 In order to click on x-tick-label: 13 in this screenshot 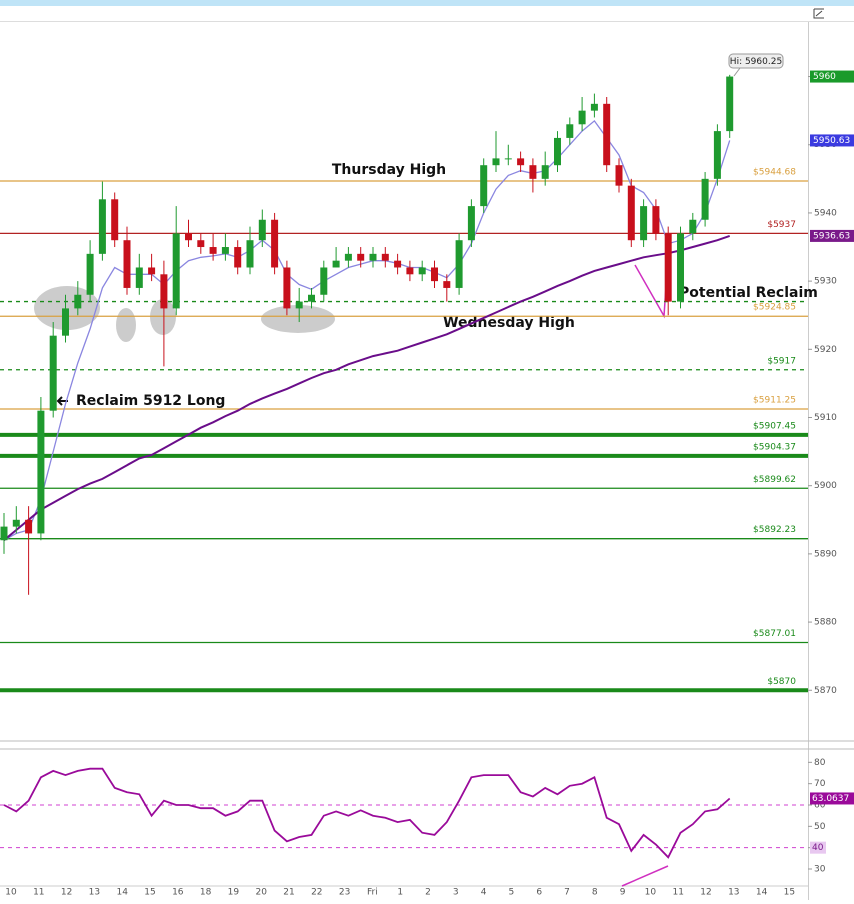, I will do `click(94, 893)`.